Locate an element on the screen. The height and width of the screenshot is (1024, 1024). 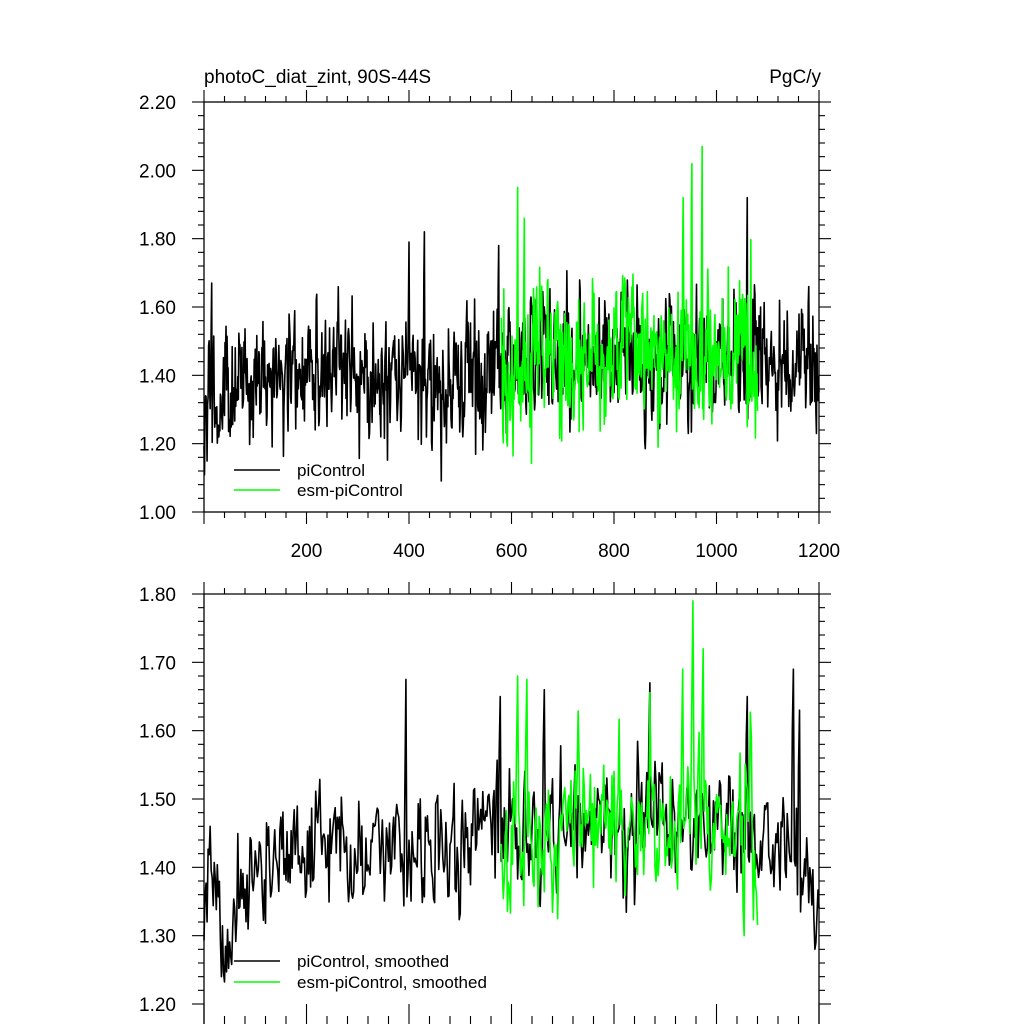
annual-y-tick-labels: 1.00 1.20 1.40 1.60 1.80 2.00 2.20 is located at coordinates (157, 308).